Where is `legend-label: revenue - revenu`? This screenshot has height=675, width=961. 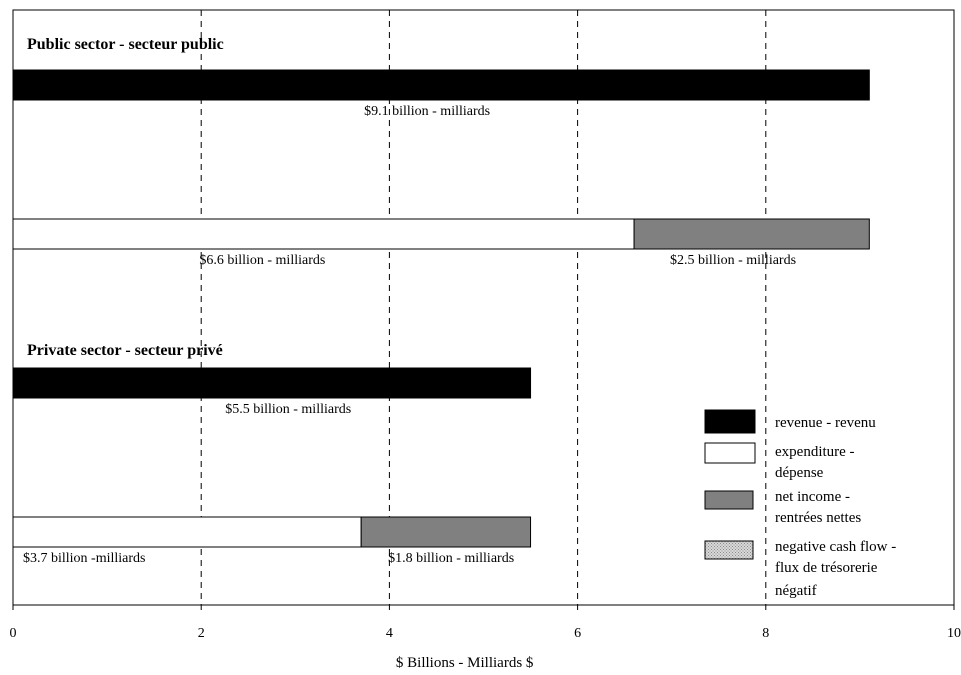
legend-label: revenue - revenu is located at coordinates (825, 423).